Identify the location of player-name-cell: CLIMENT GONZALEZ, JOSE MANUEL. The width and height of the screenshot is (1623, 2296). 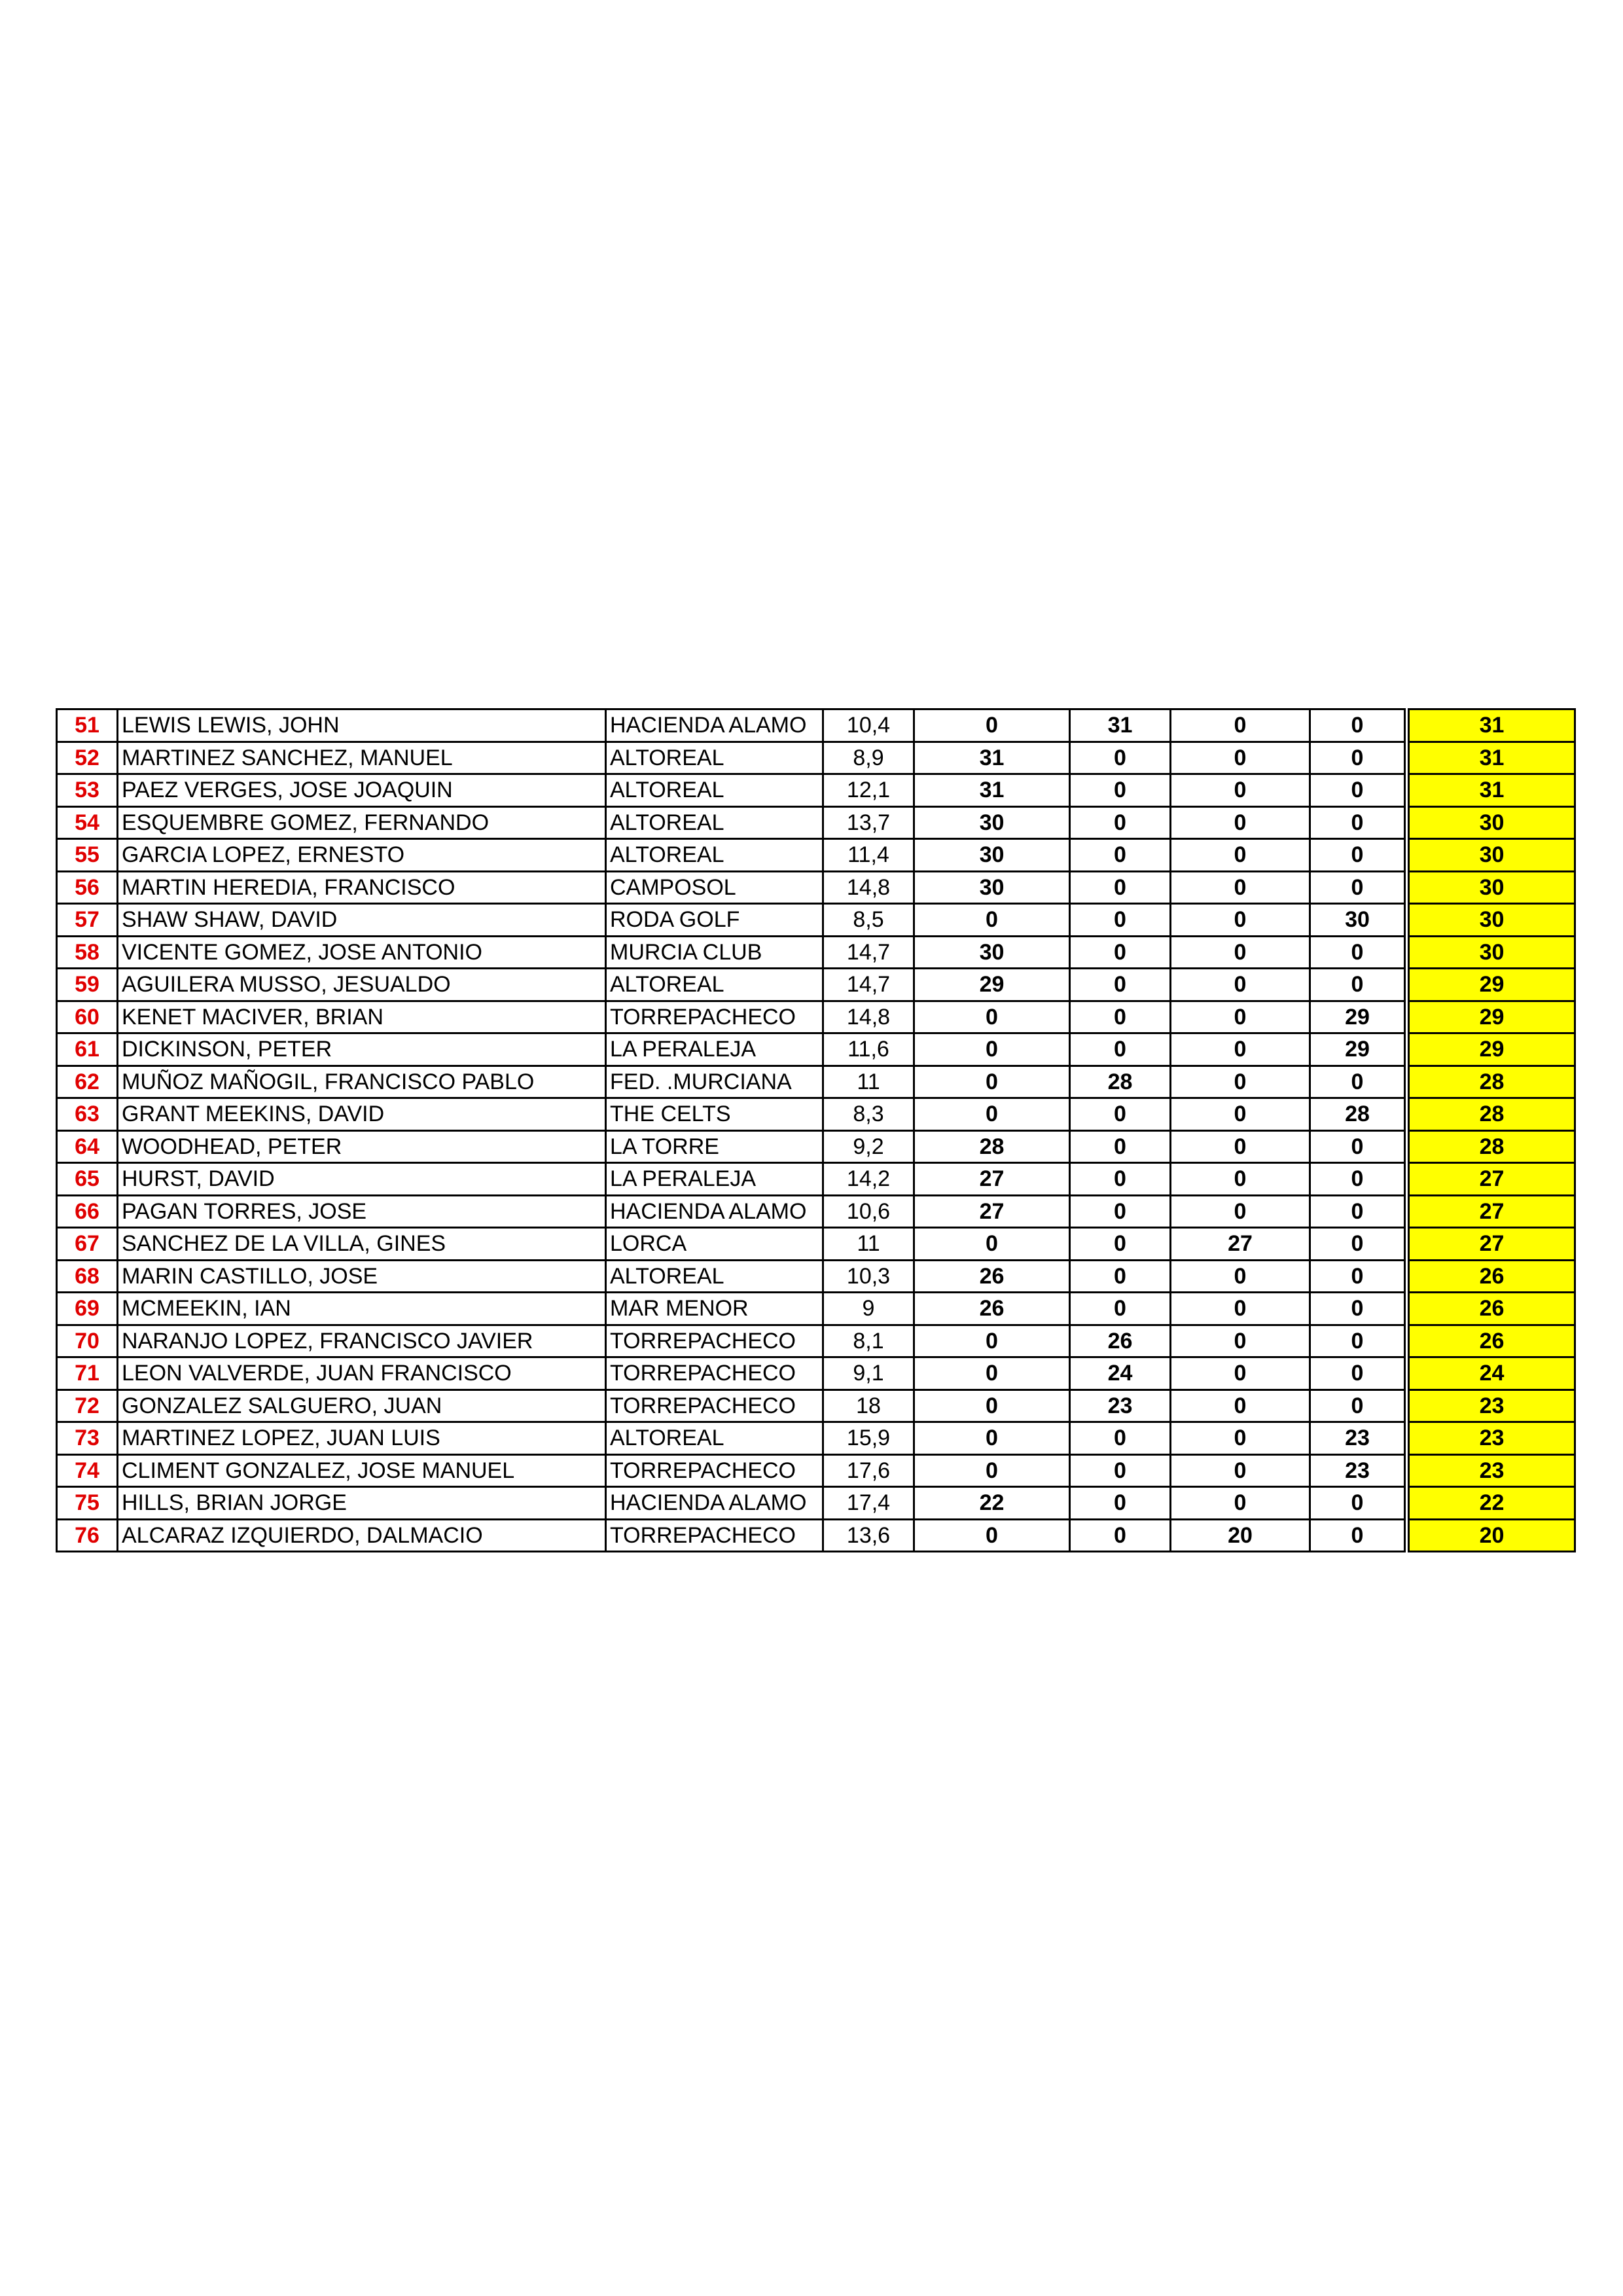
(362, 1470).